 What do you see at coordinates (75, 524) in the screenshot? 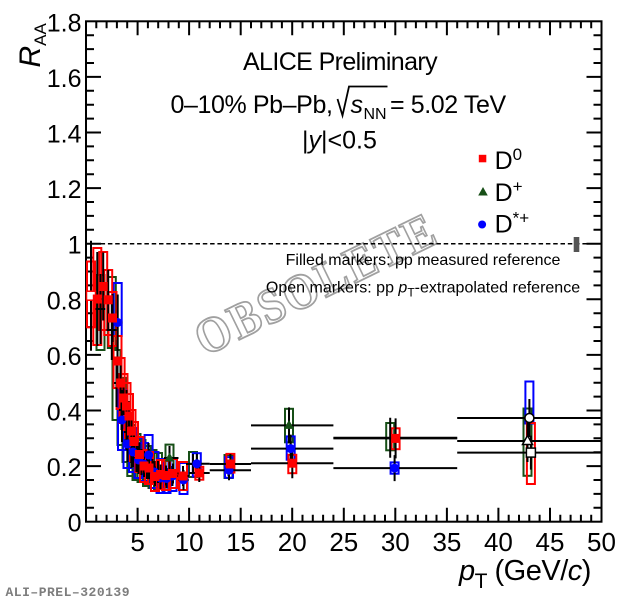
I see `svg-text: 0` at bounding box center [75, 524].